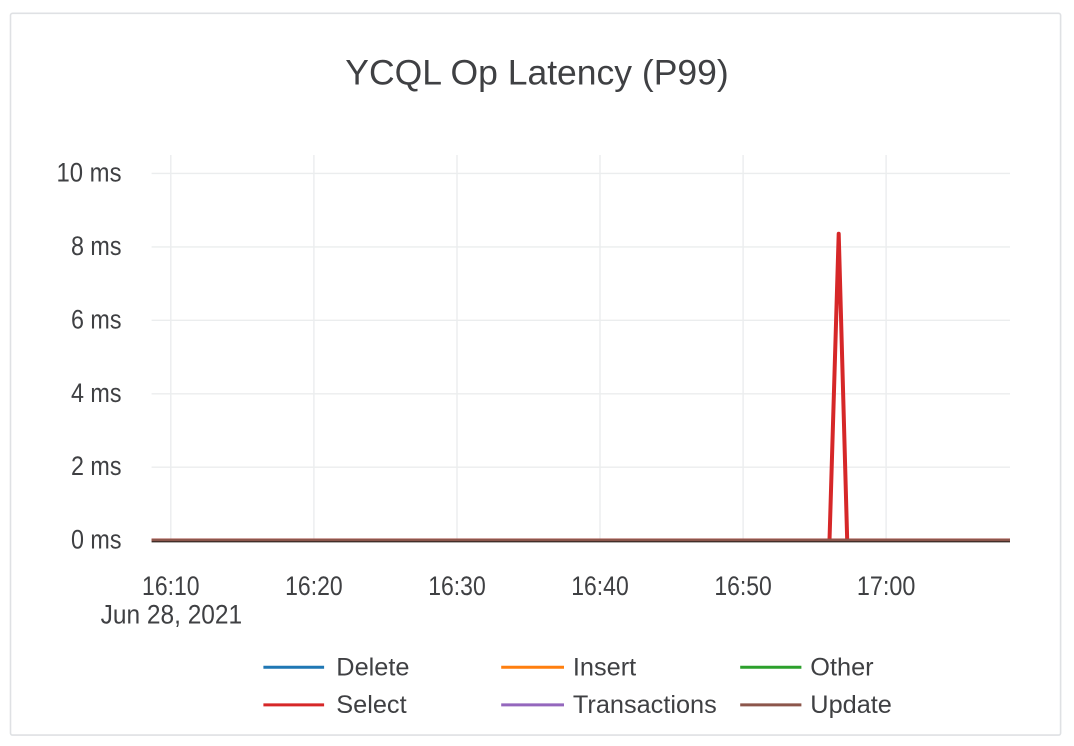 Image resolution: width=1074 pixels, height=746 pixels. What do you see at coordinates (96, 393) in the screenshot?
I see `svg-text: 4 ms` at bounding box center [96, 393].